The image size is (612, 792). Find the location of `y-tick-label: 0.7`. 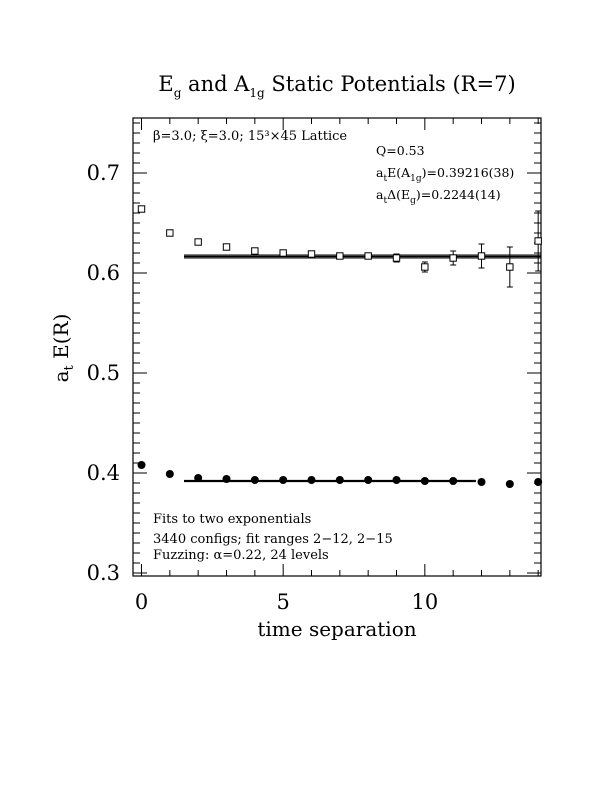

y-tick-label: 0.7 is located at coordinates (103, 173).